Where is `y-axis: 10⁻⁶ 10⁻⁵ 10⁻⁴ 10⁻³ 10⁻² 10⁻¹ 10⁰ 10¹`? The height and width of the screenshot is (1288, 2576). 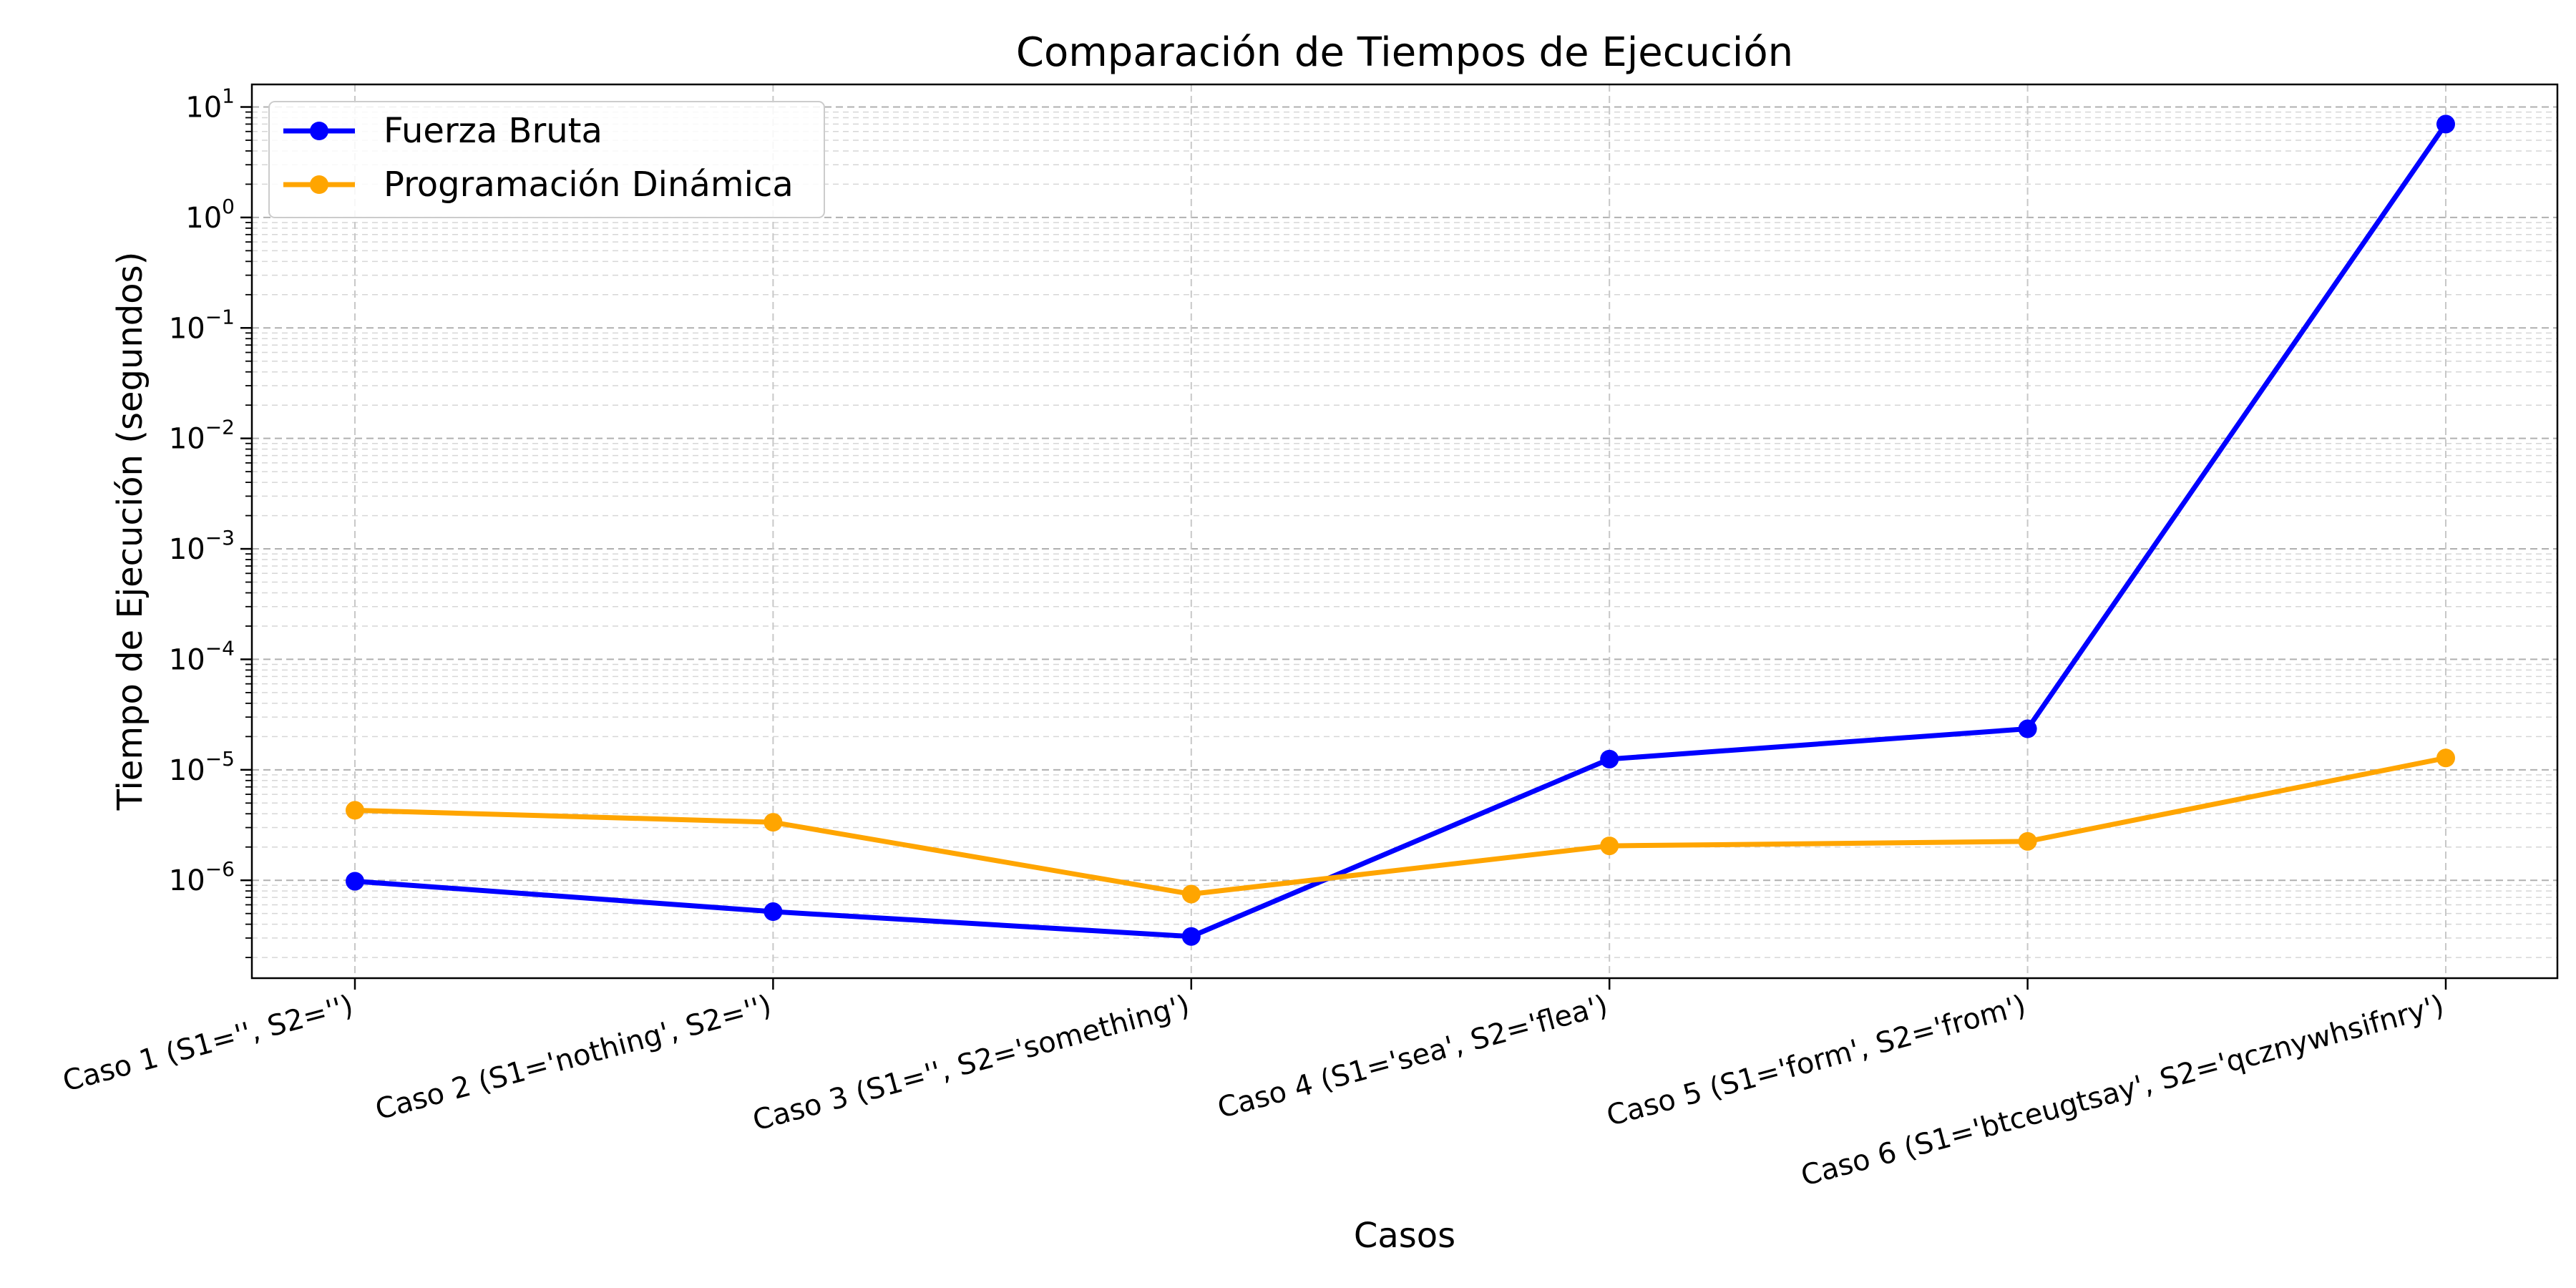 y-axis: 10⁻⁶ 10⁻⁵ 10⁻⁴ 10⁻³ 10⁻² 10⁻¹ 10⁰ 10¹ is located at coordinates (210, 521).